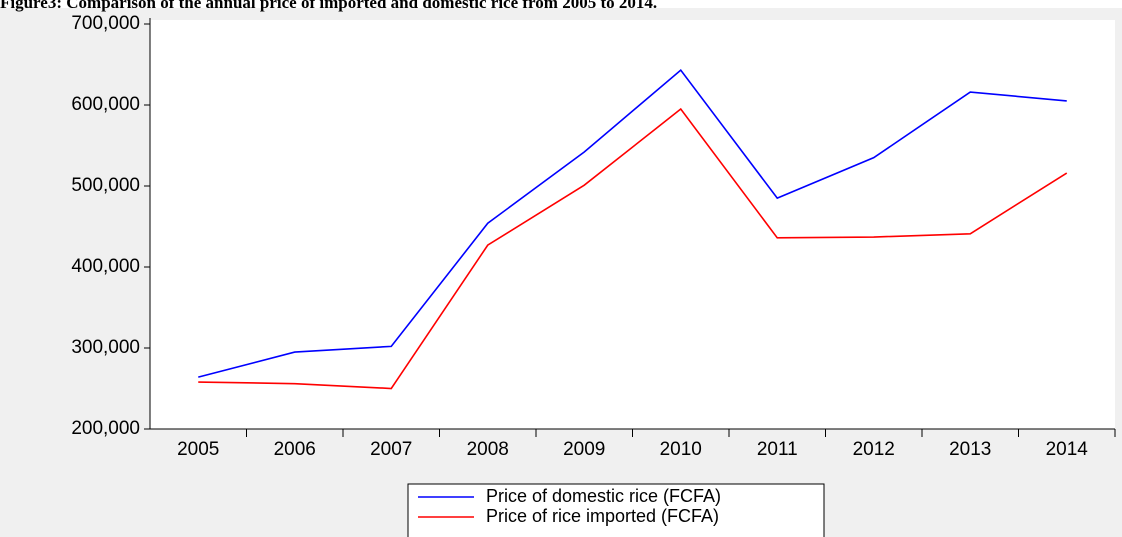 The width and height of the screenshot is (1122, 537). I want to click on x-tick-label: 2011, so click(777, 449).